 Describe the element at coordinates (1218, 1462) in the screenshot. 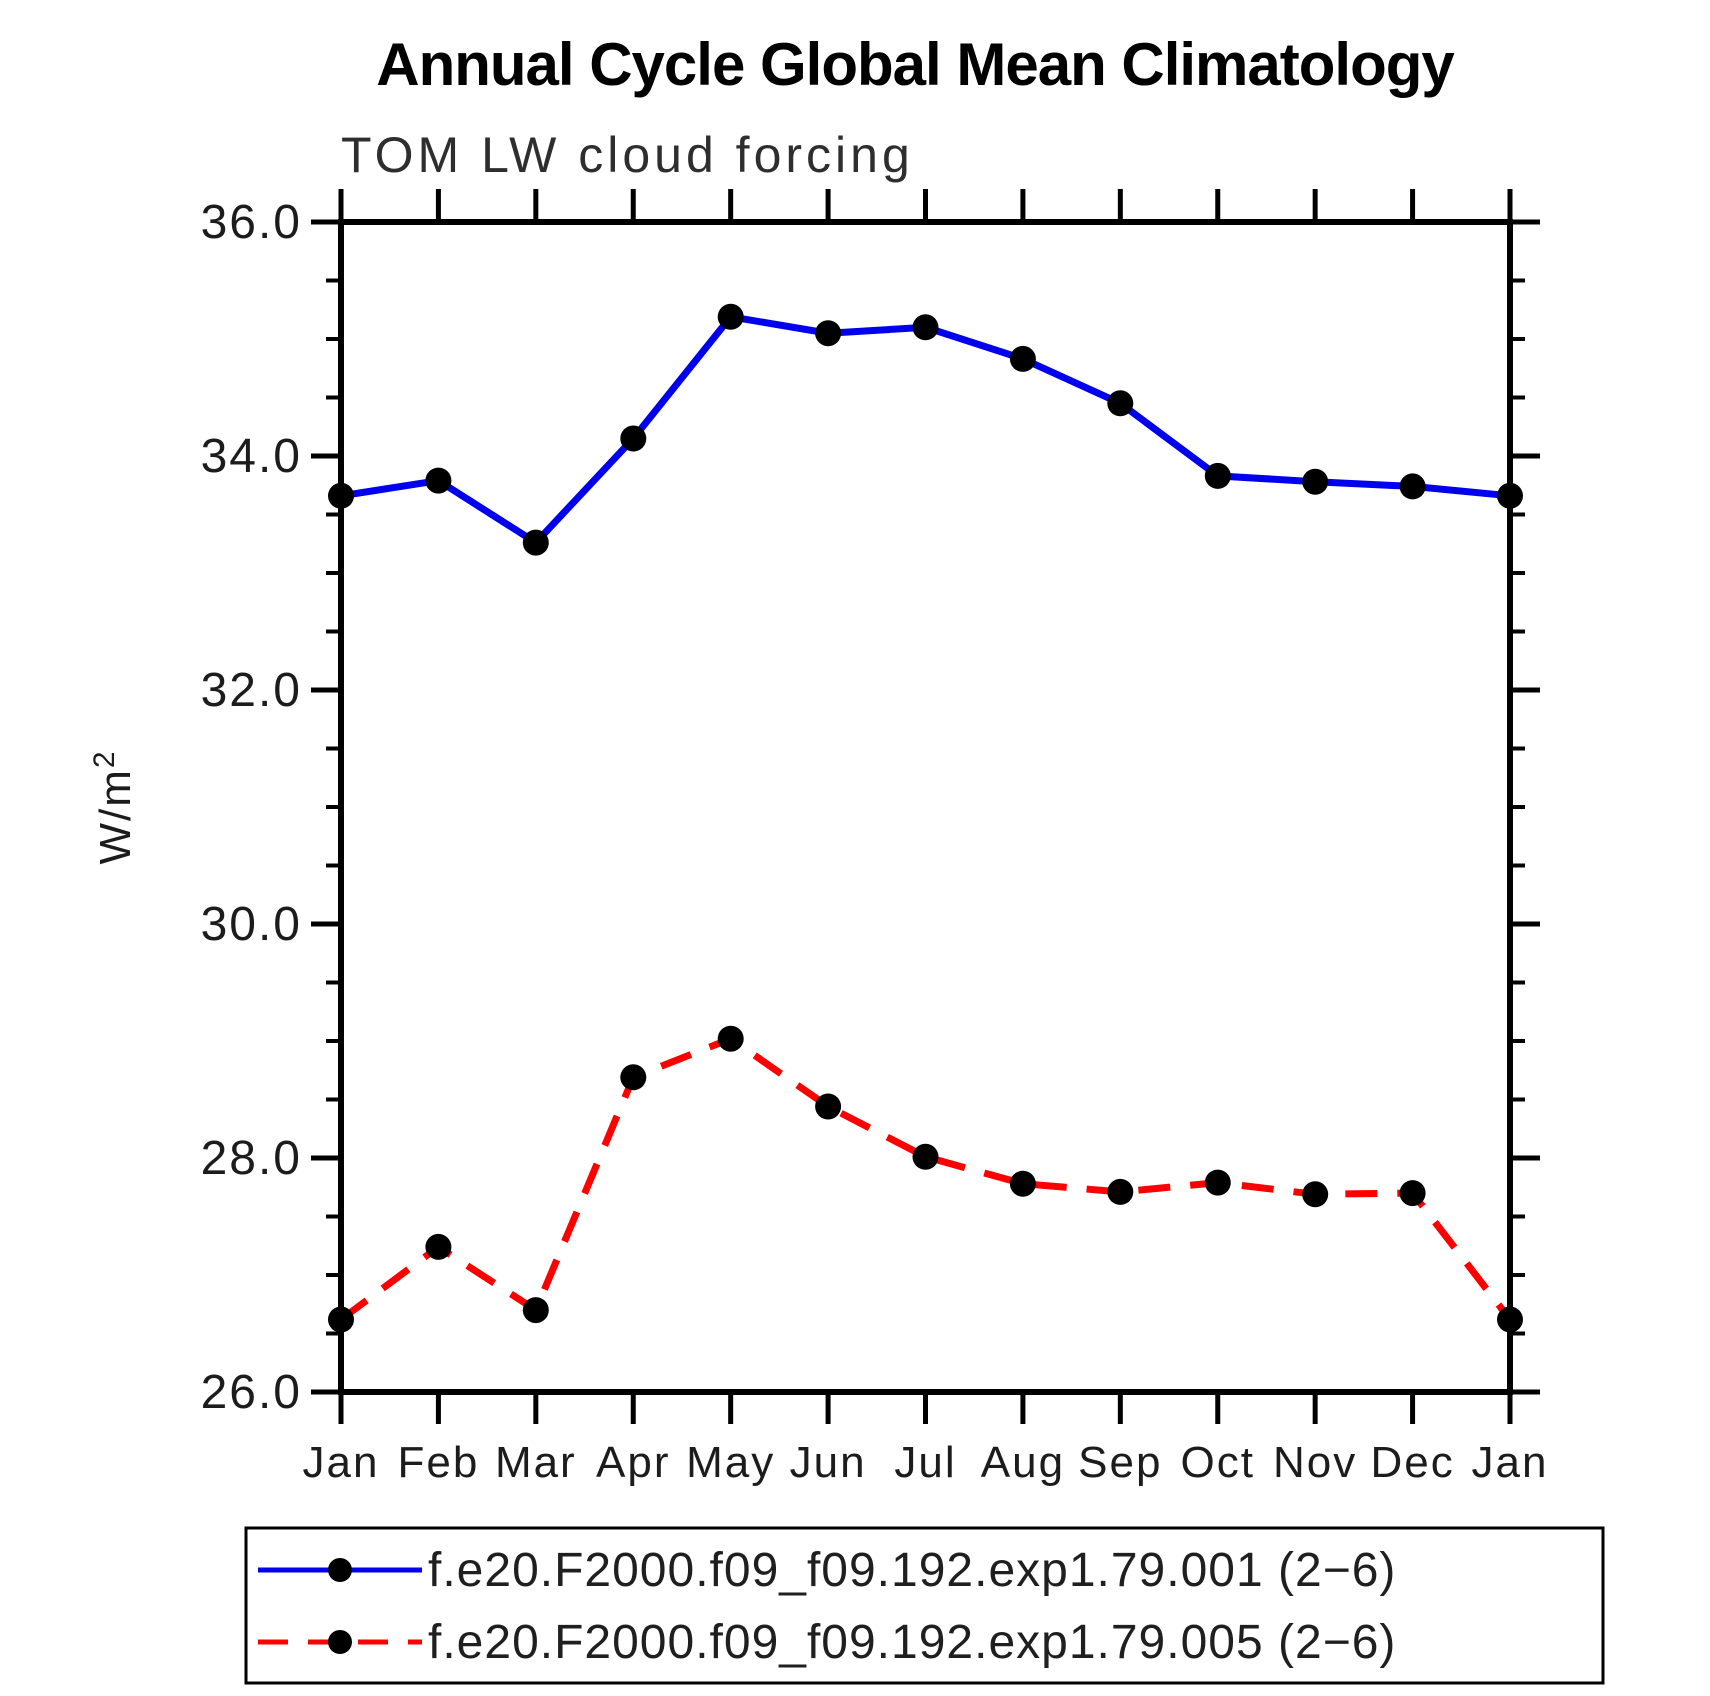

I see `x-tick-label: Oct` at that location.